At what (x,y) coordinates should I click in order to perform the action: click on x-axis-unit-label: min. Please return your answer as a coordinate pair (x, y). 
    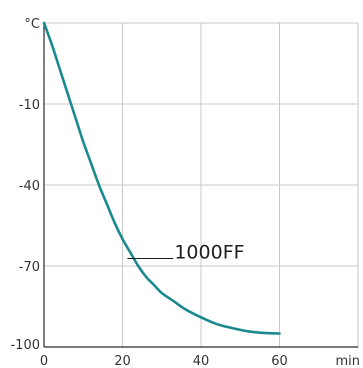
    Looking at the image, I should click on (347, 361).